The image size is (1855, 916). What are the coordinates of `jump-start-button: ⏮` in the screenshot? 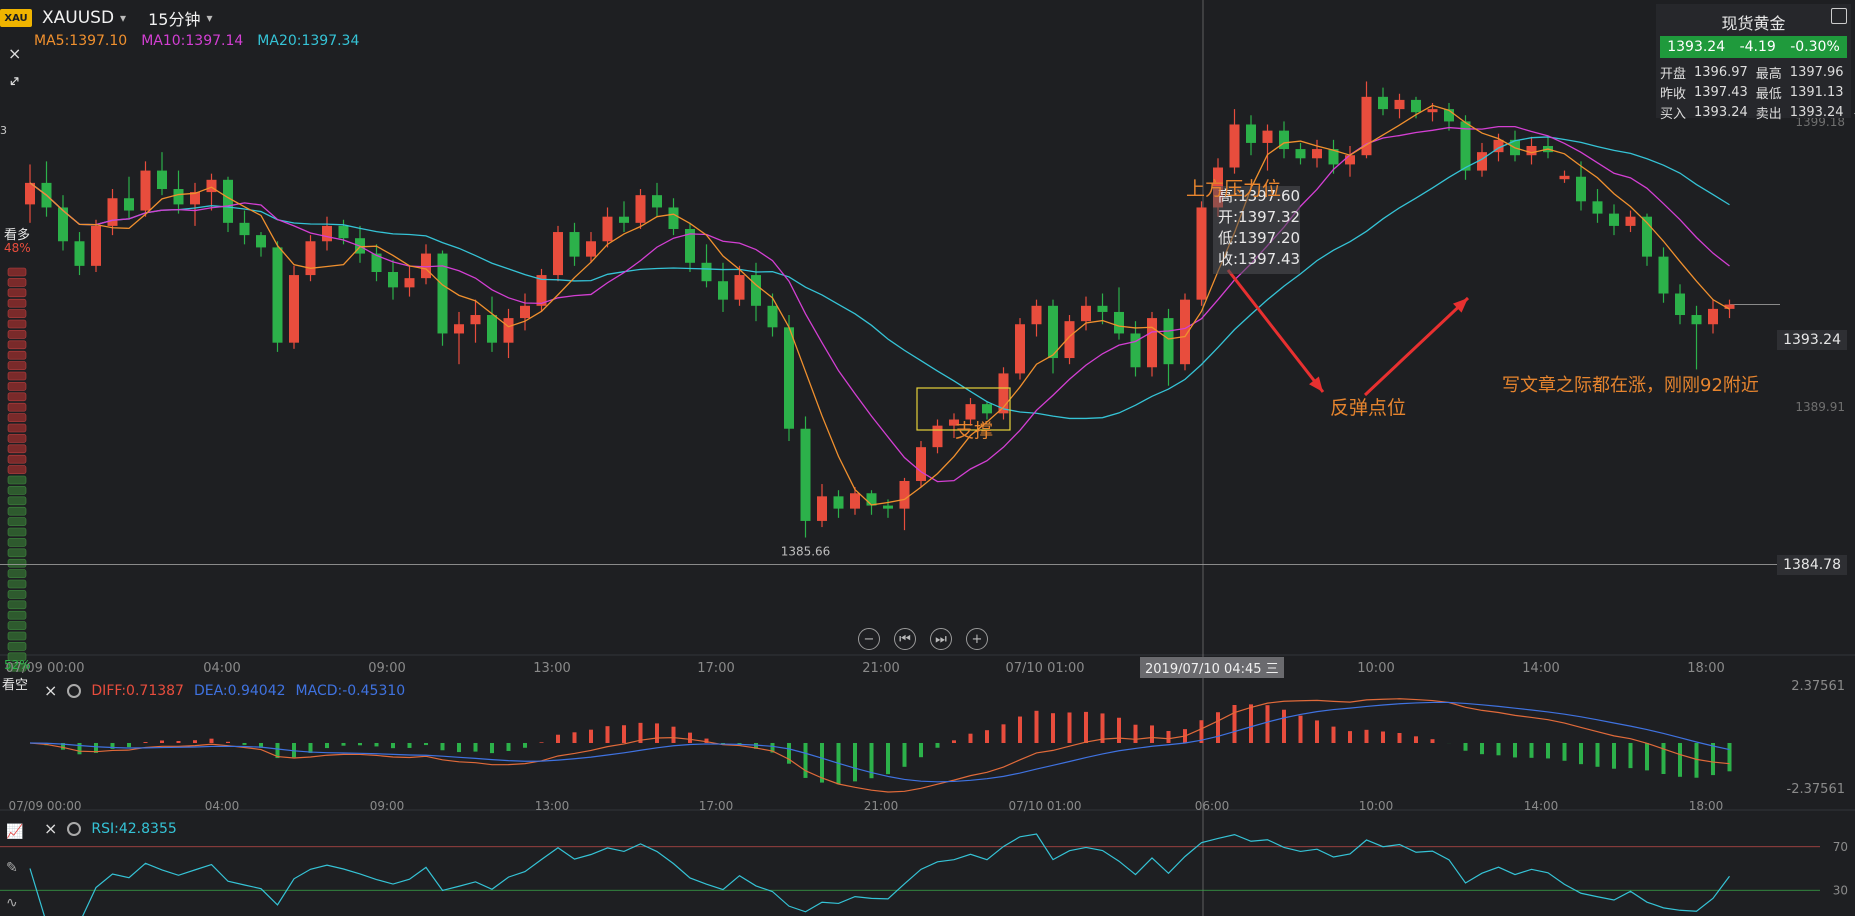 It's located at (905, 639).